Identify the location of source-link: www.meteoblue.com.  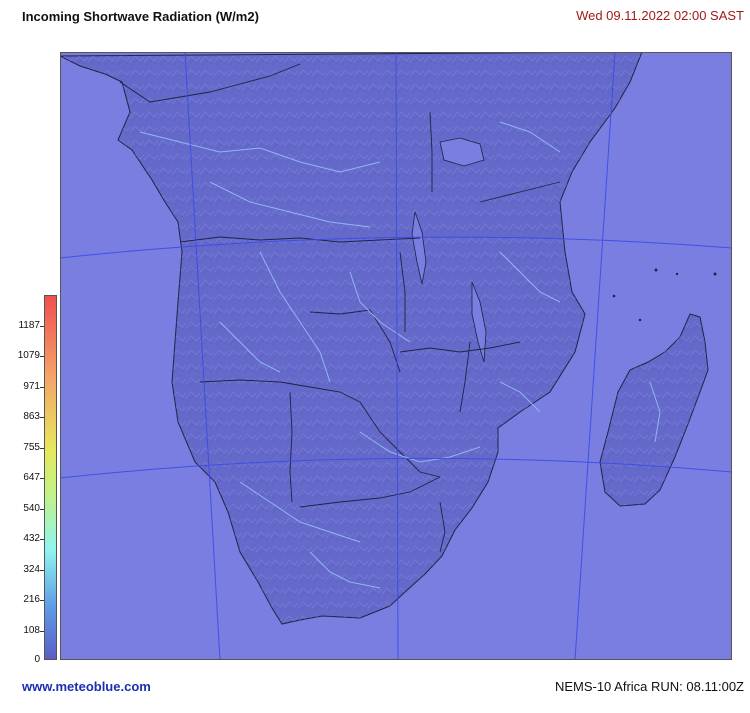
(86, 686).